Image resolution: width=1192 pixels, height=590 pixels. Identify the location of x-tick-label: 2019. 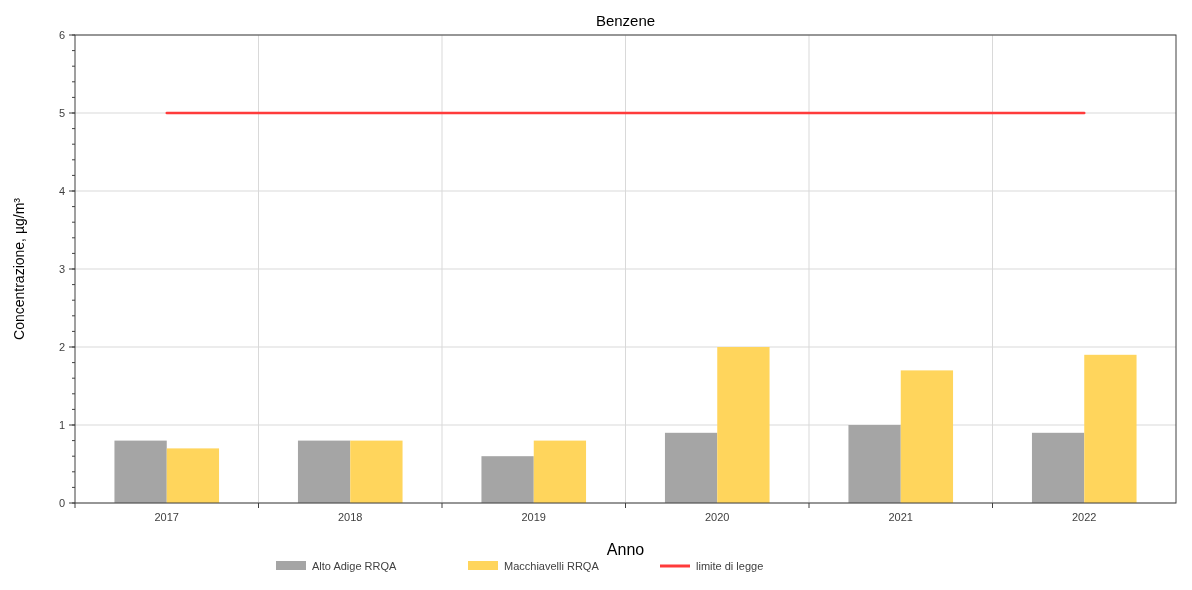
(533, 517).